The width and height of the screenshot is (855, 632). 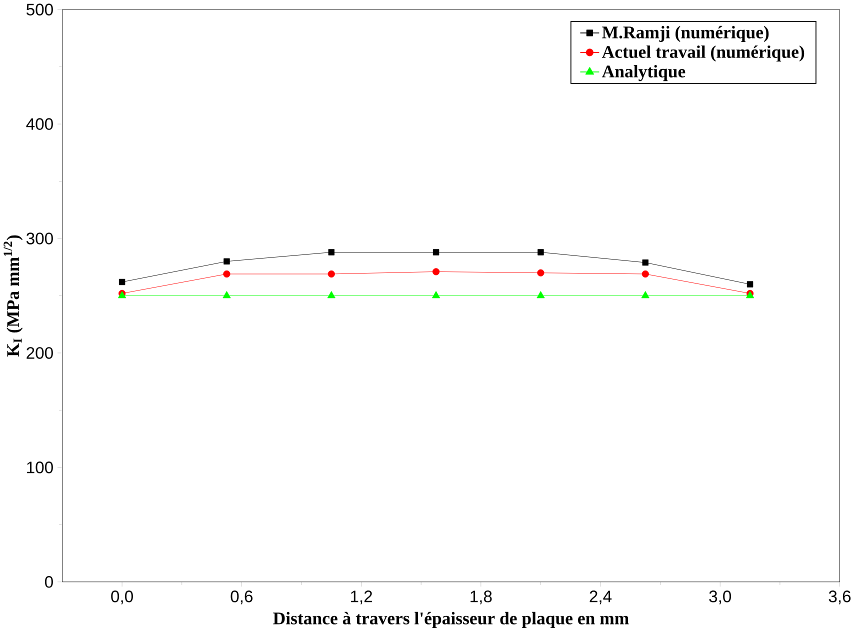 I want to click on x-tick-label: 1,8, so click(x=481, y=597).